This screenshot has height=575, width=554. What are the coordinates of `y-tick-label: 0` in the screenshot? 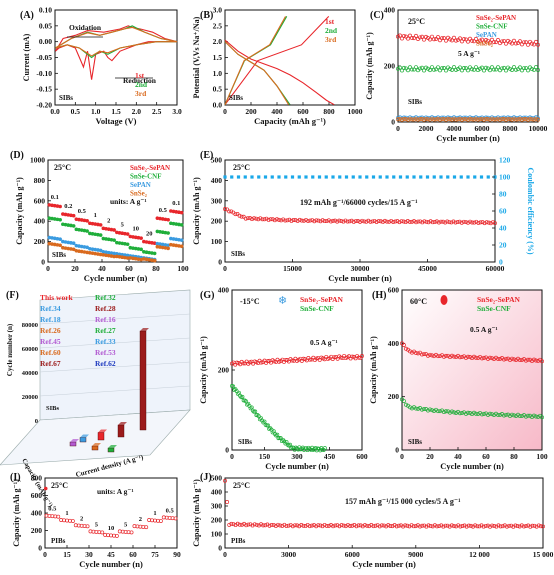 It's located at (36, 421).